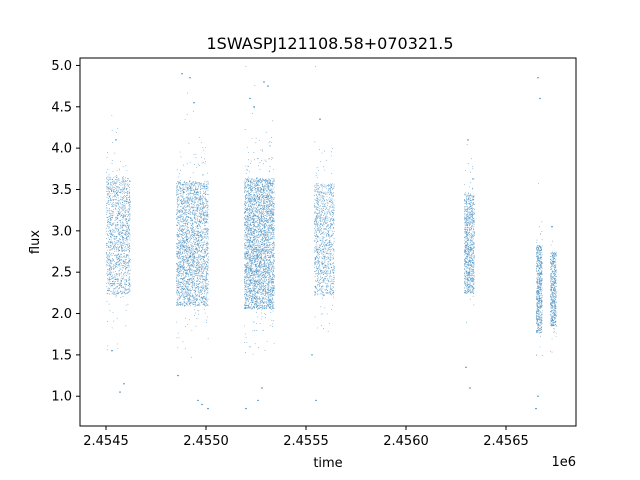 The image size is (640, 480). I want to click on y-tick-label: 2.0, so click(61, 314).